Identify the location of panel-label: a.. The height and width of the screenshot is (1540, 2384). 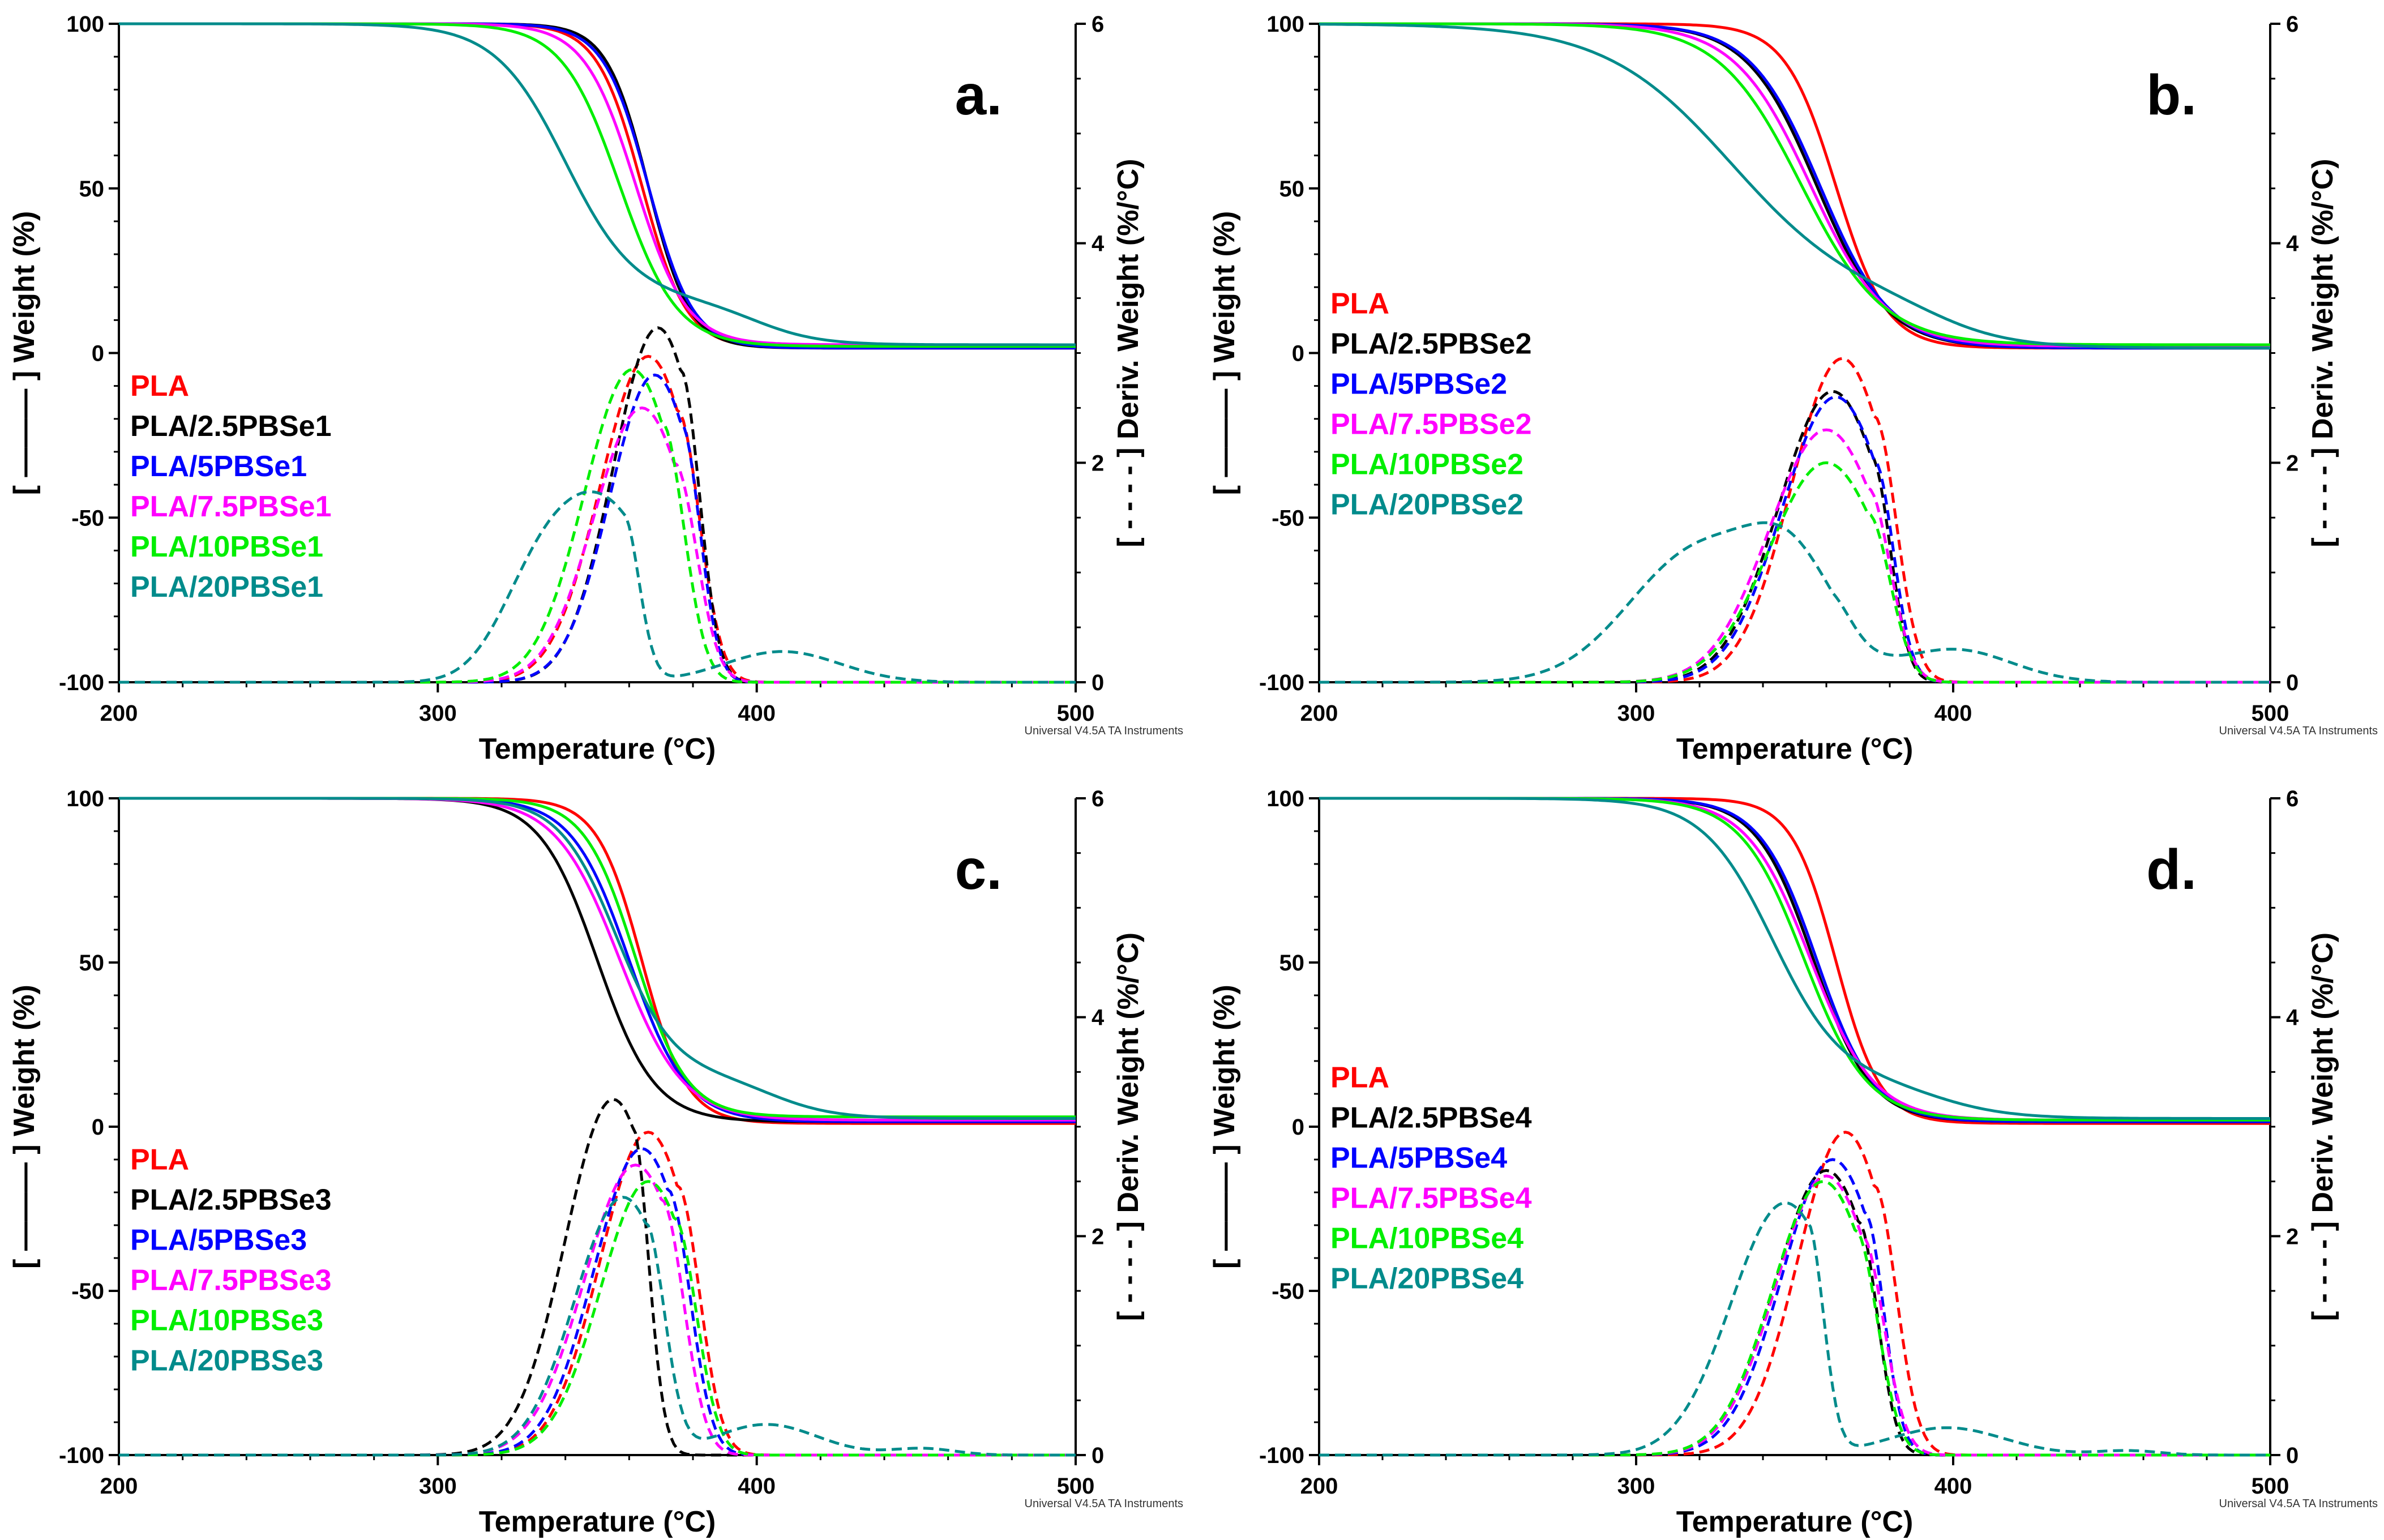
(979, 95).